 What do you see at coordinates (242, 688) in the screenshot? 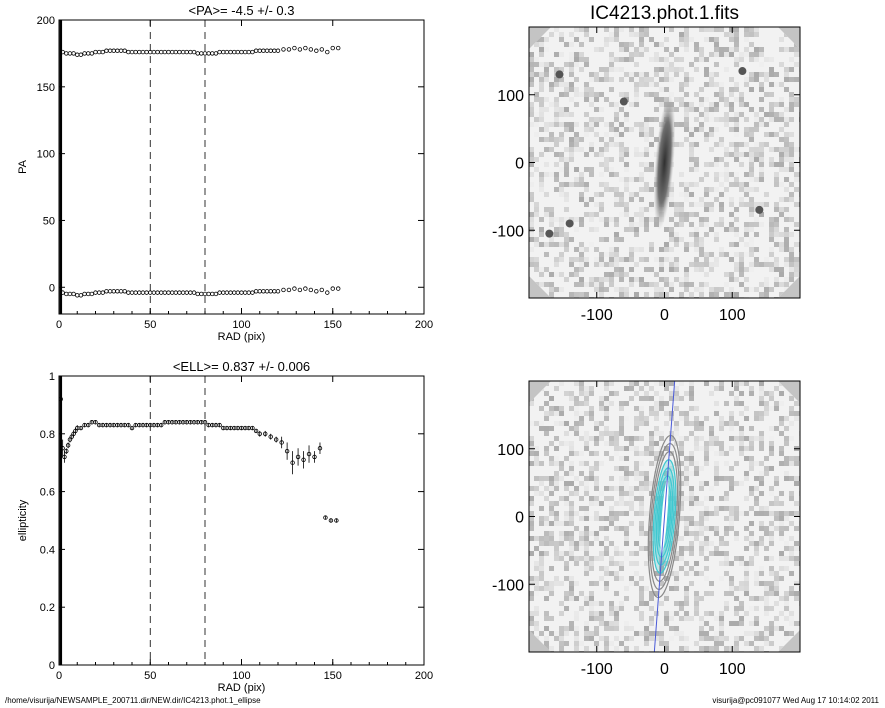
I see `x-axis-label: RAD (pix)` at bounding box center [242, 688].